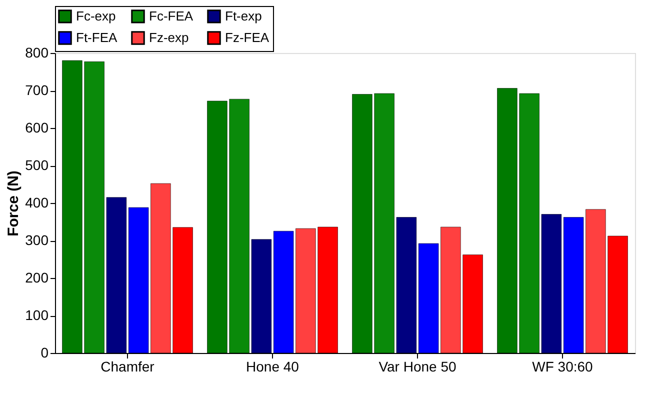 This screenshot has width=670, height=408. What do you see at coordinates (37, 202) in the screenshot?
I see `y-tick-label: 400` at bounding box center [37, 202].